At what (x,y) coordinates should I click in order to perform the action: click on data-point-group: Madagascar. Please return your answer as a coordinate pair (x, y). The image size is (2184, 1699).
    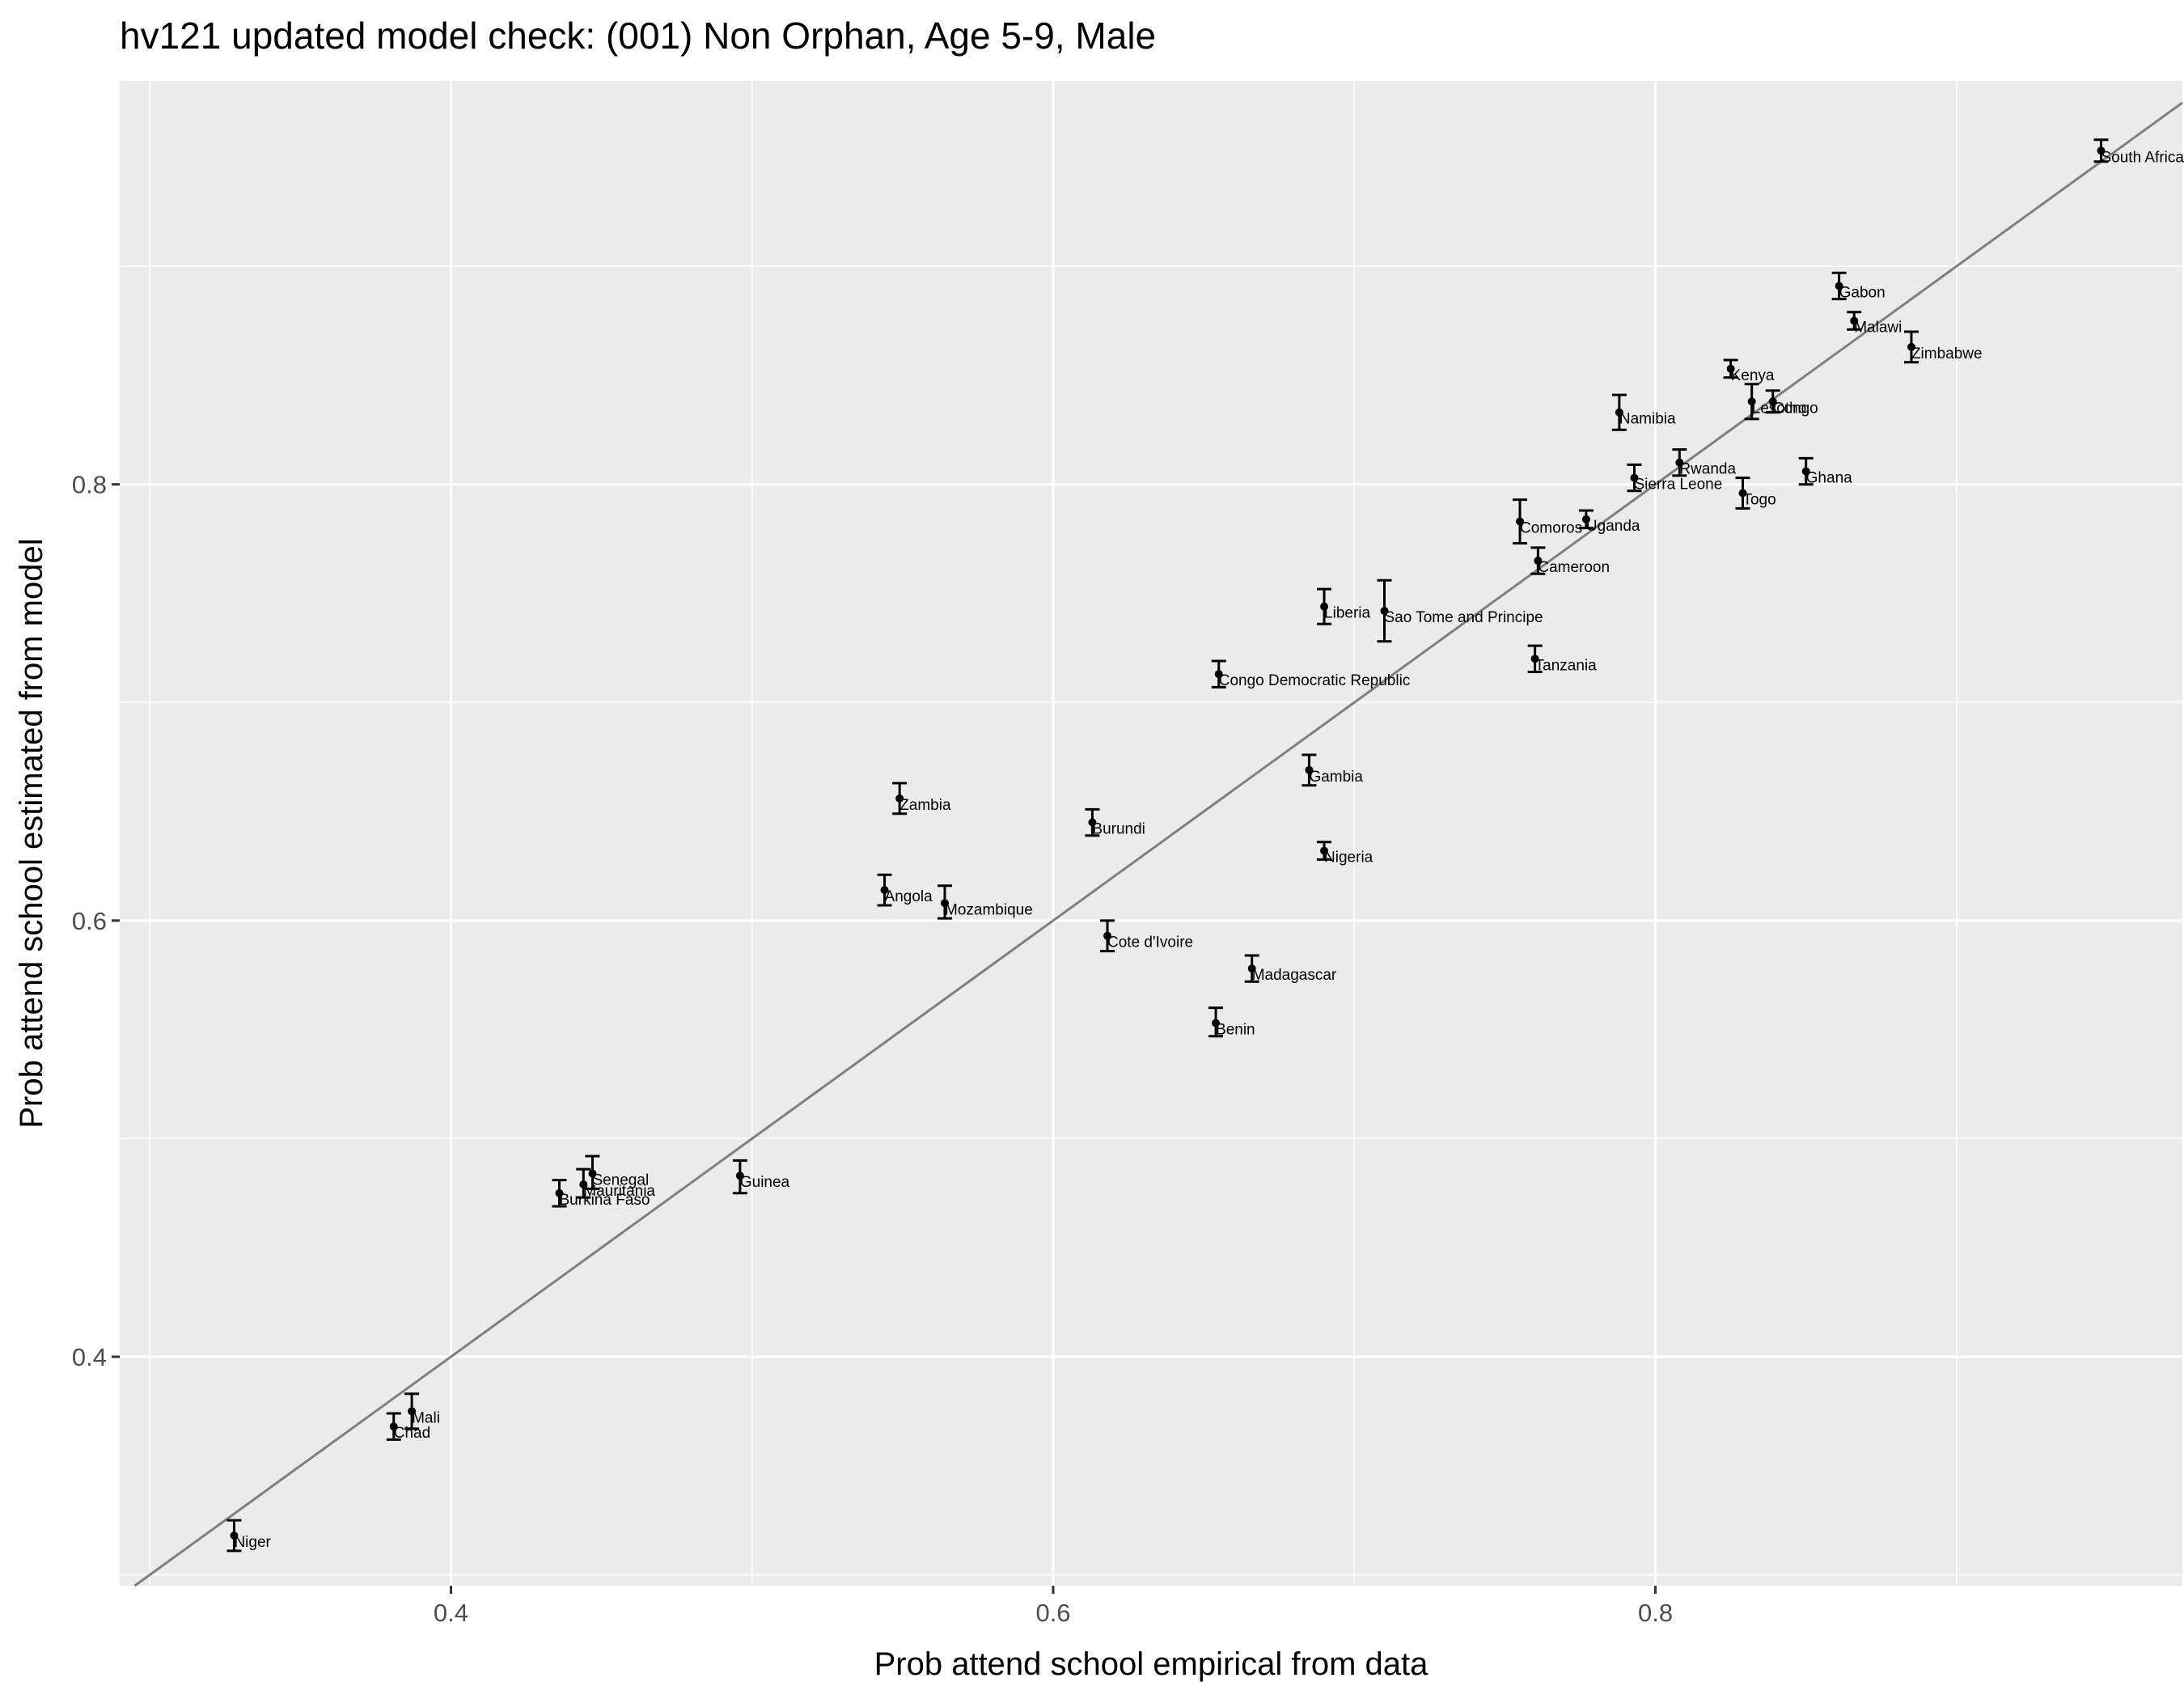
    Looking at the image, I should click on (1290, 969).